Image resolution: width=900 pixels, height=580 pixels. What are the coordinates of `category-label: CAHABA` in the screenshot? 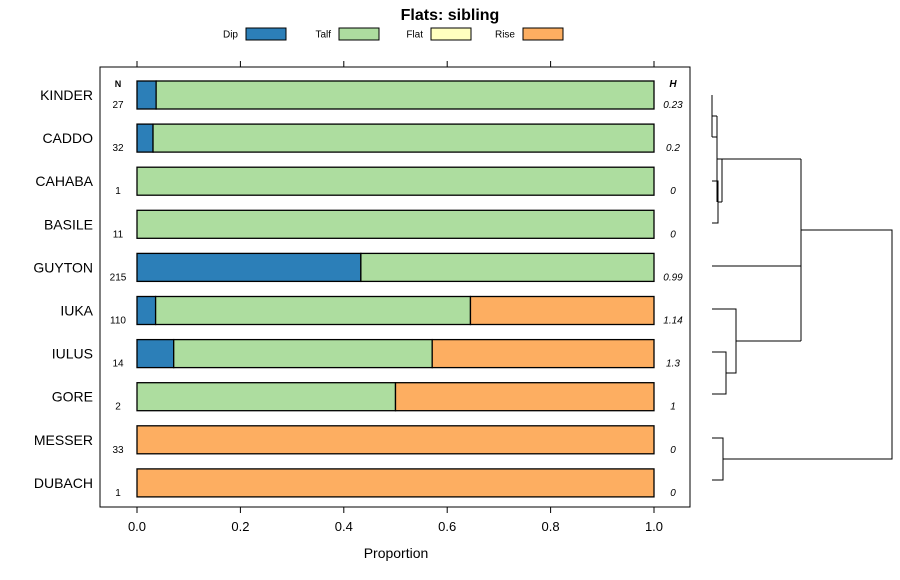 It's located at (64, 181).